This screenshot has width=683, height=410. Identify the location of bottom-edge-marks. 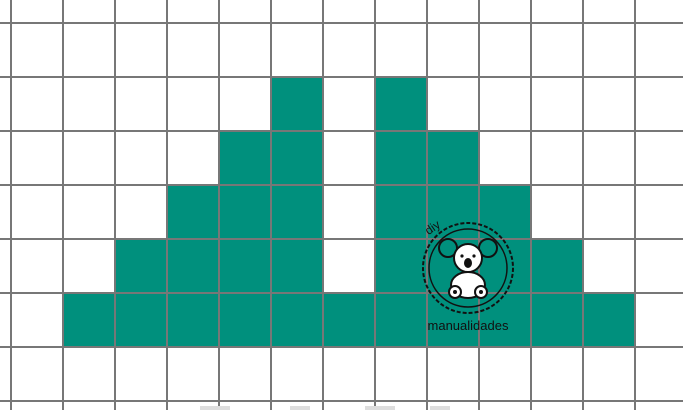
(325, 408).